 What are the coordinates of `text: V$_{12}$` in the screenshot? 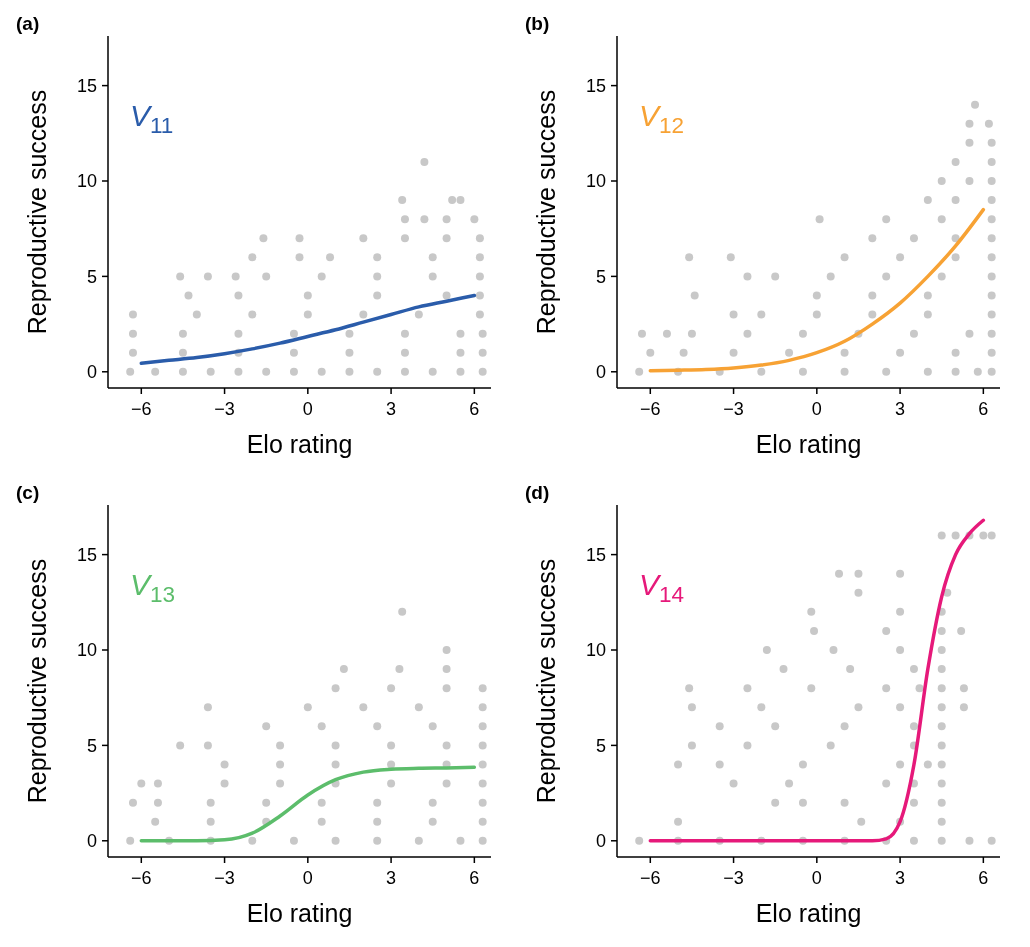 It's located at (662, 118).